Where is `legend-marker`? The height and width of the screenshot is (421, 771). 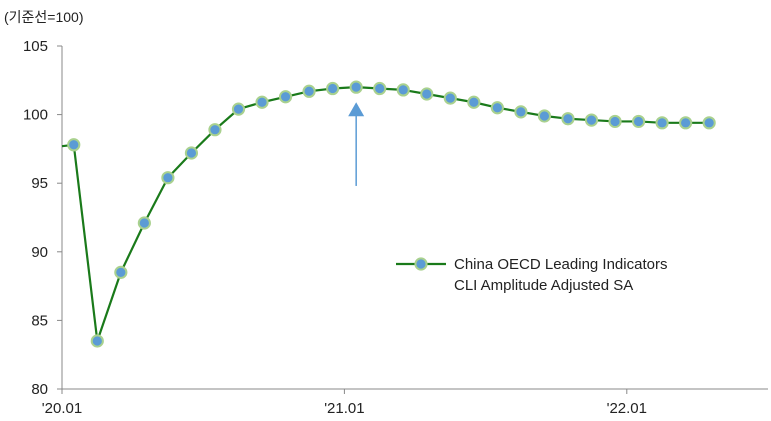 legend-marker is located at coordinates (421, 264).